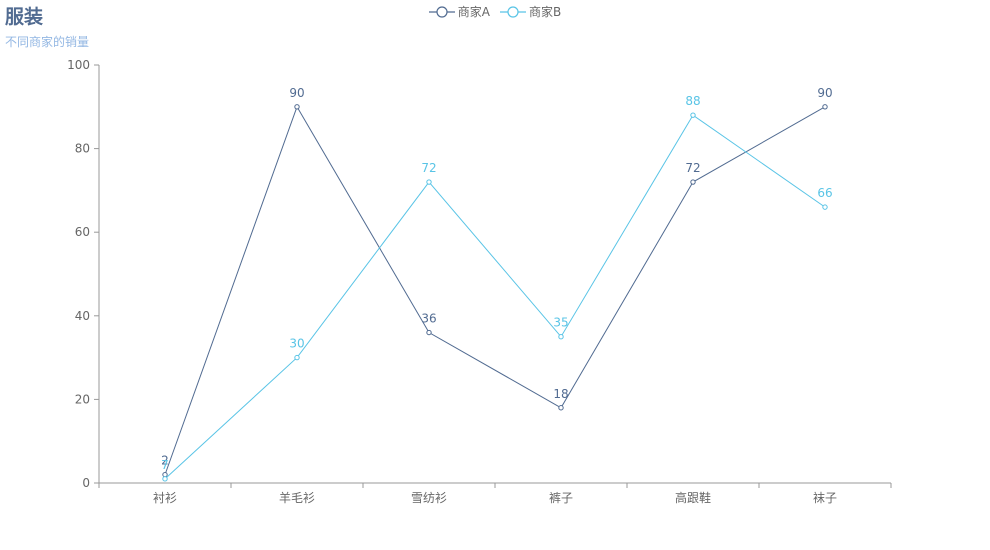  What do you see at coordinates (165, 465) in the screenshot?
I see `data-label: 7` at bounding box center [165, 465].